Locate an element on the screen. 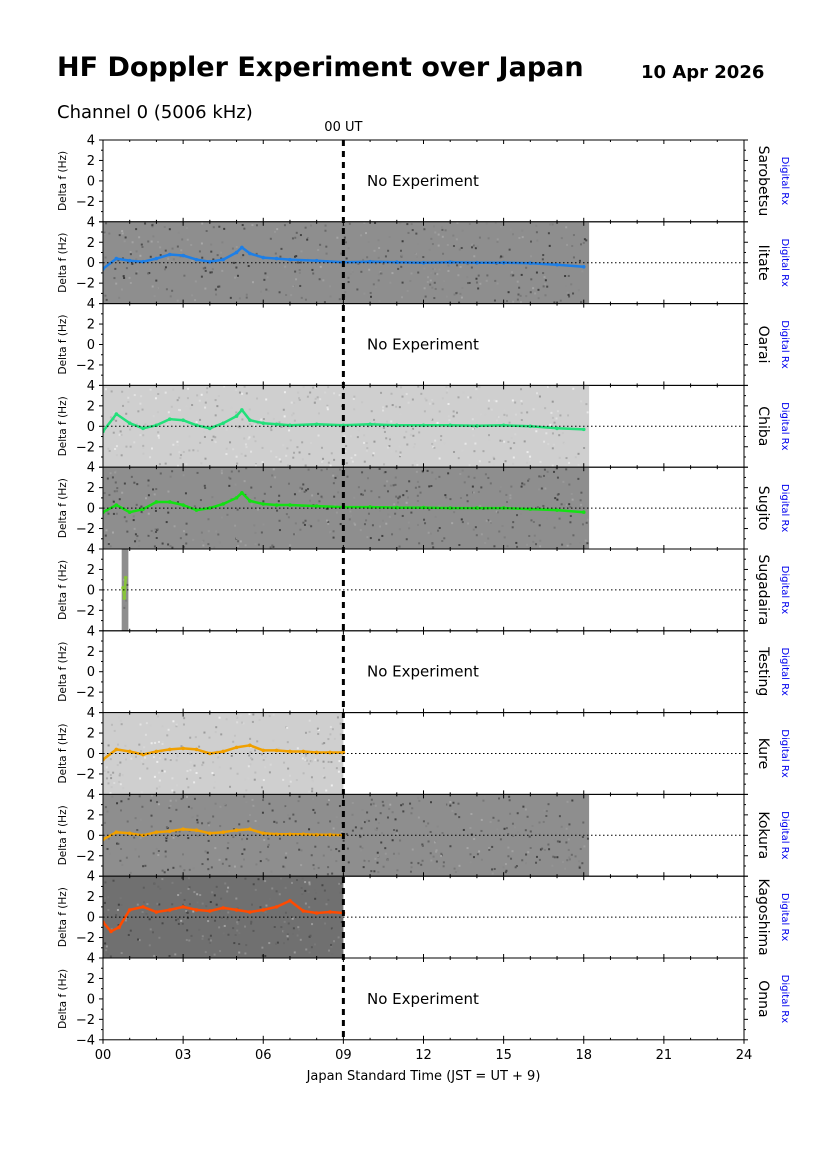 The width and height of the screenshot is (827, 1169). receiver-label: Digital Rx is located at coordinates (784, 344).